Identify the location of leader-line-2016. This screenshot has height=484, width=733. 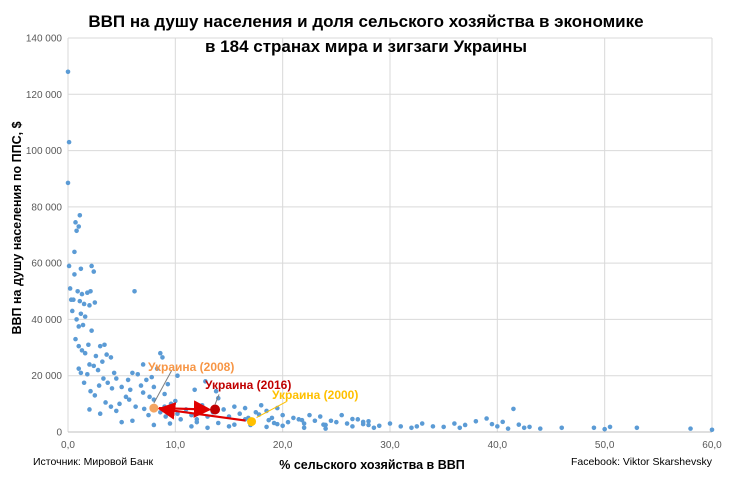
(217, 399).